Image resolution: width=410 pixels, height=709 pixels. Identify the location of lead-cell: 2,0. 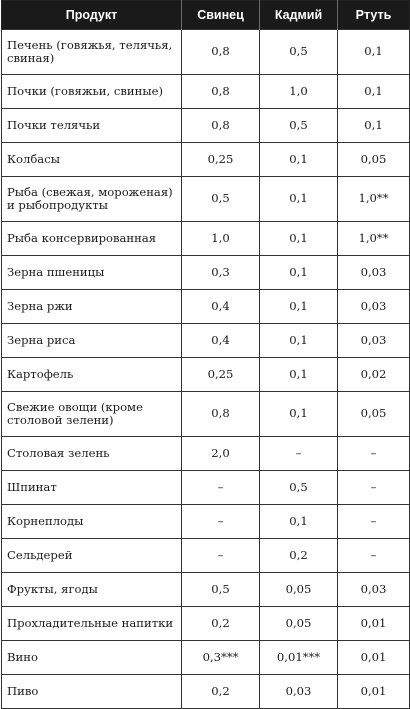
(220, 453).